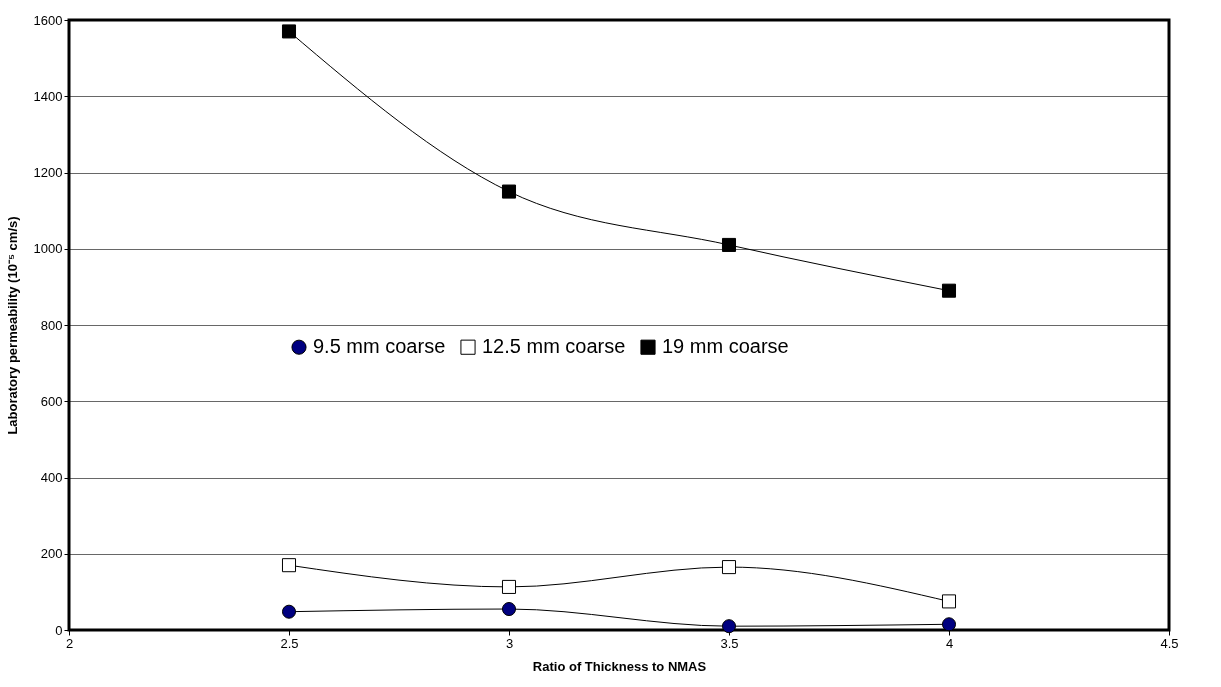  What do you see at coordinates (379, 346) in the screenshot?
I see `legend-label: 9.5 mm coarse` at bounding box center [379, 346].